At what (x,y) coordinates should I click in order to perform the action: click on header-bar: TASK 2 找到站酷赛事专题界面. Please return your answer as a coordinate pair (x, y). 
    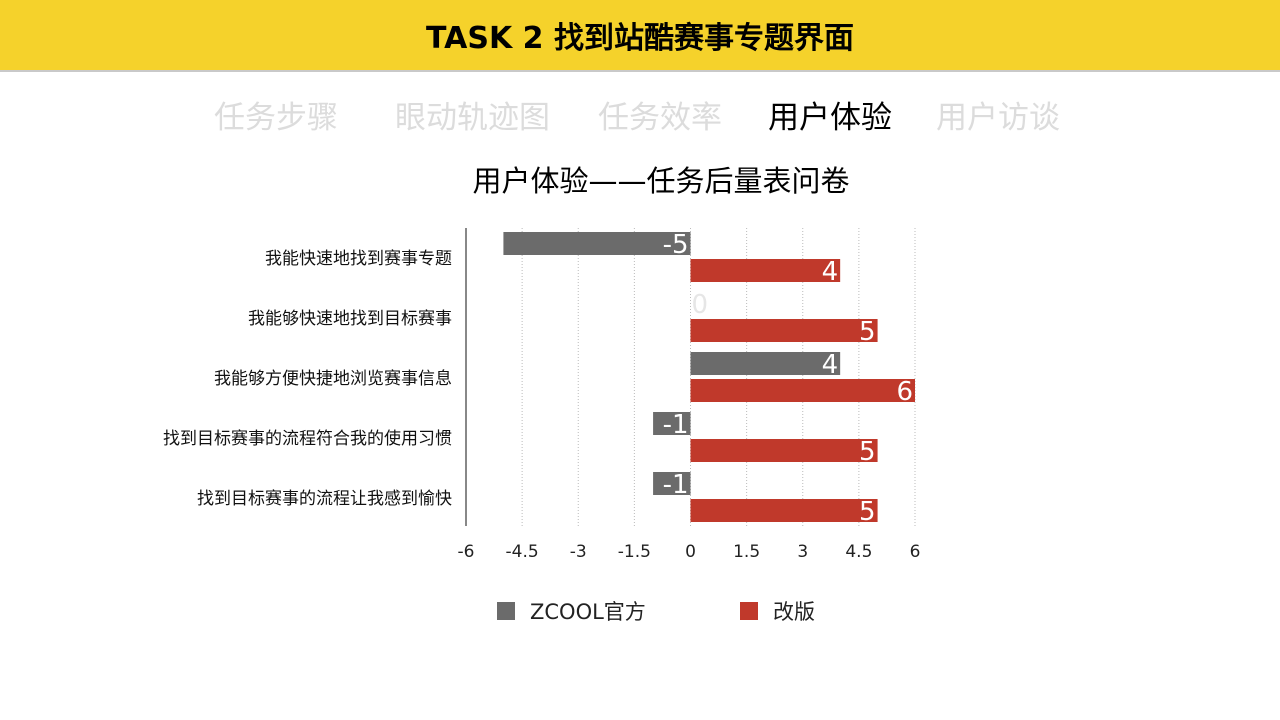
    Looking at the image, I should click on (640, 36).